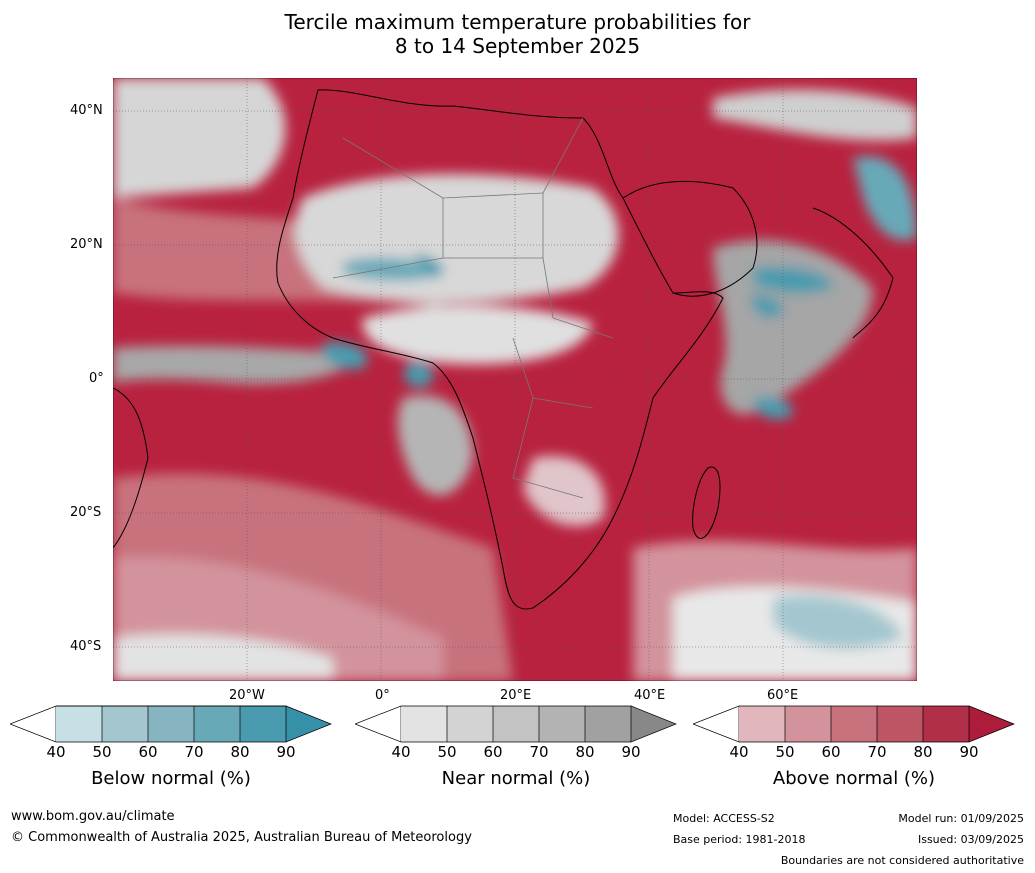  I want to click on india-coast, so click(853, 273).